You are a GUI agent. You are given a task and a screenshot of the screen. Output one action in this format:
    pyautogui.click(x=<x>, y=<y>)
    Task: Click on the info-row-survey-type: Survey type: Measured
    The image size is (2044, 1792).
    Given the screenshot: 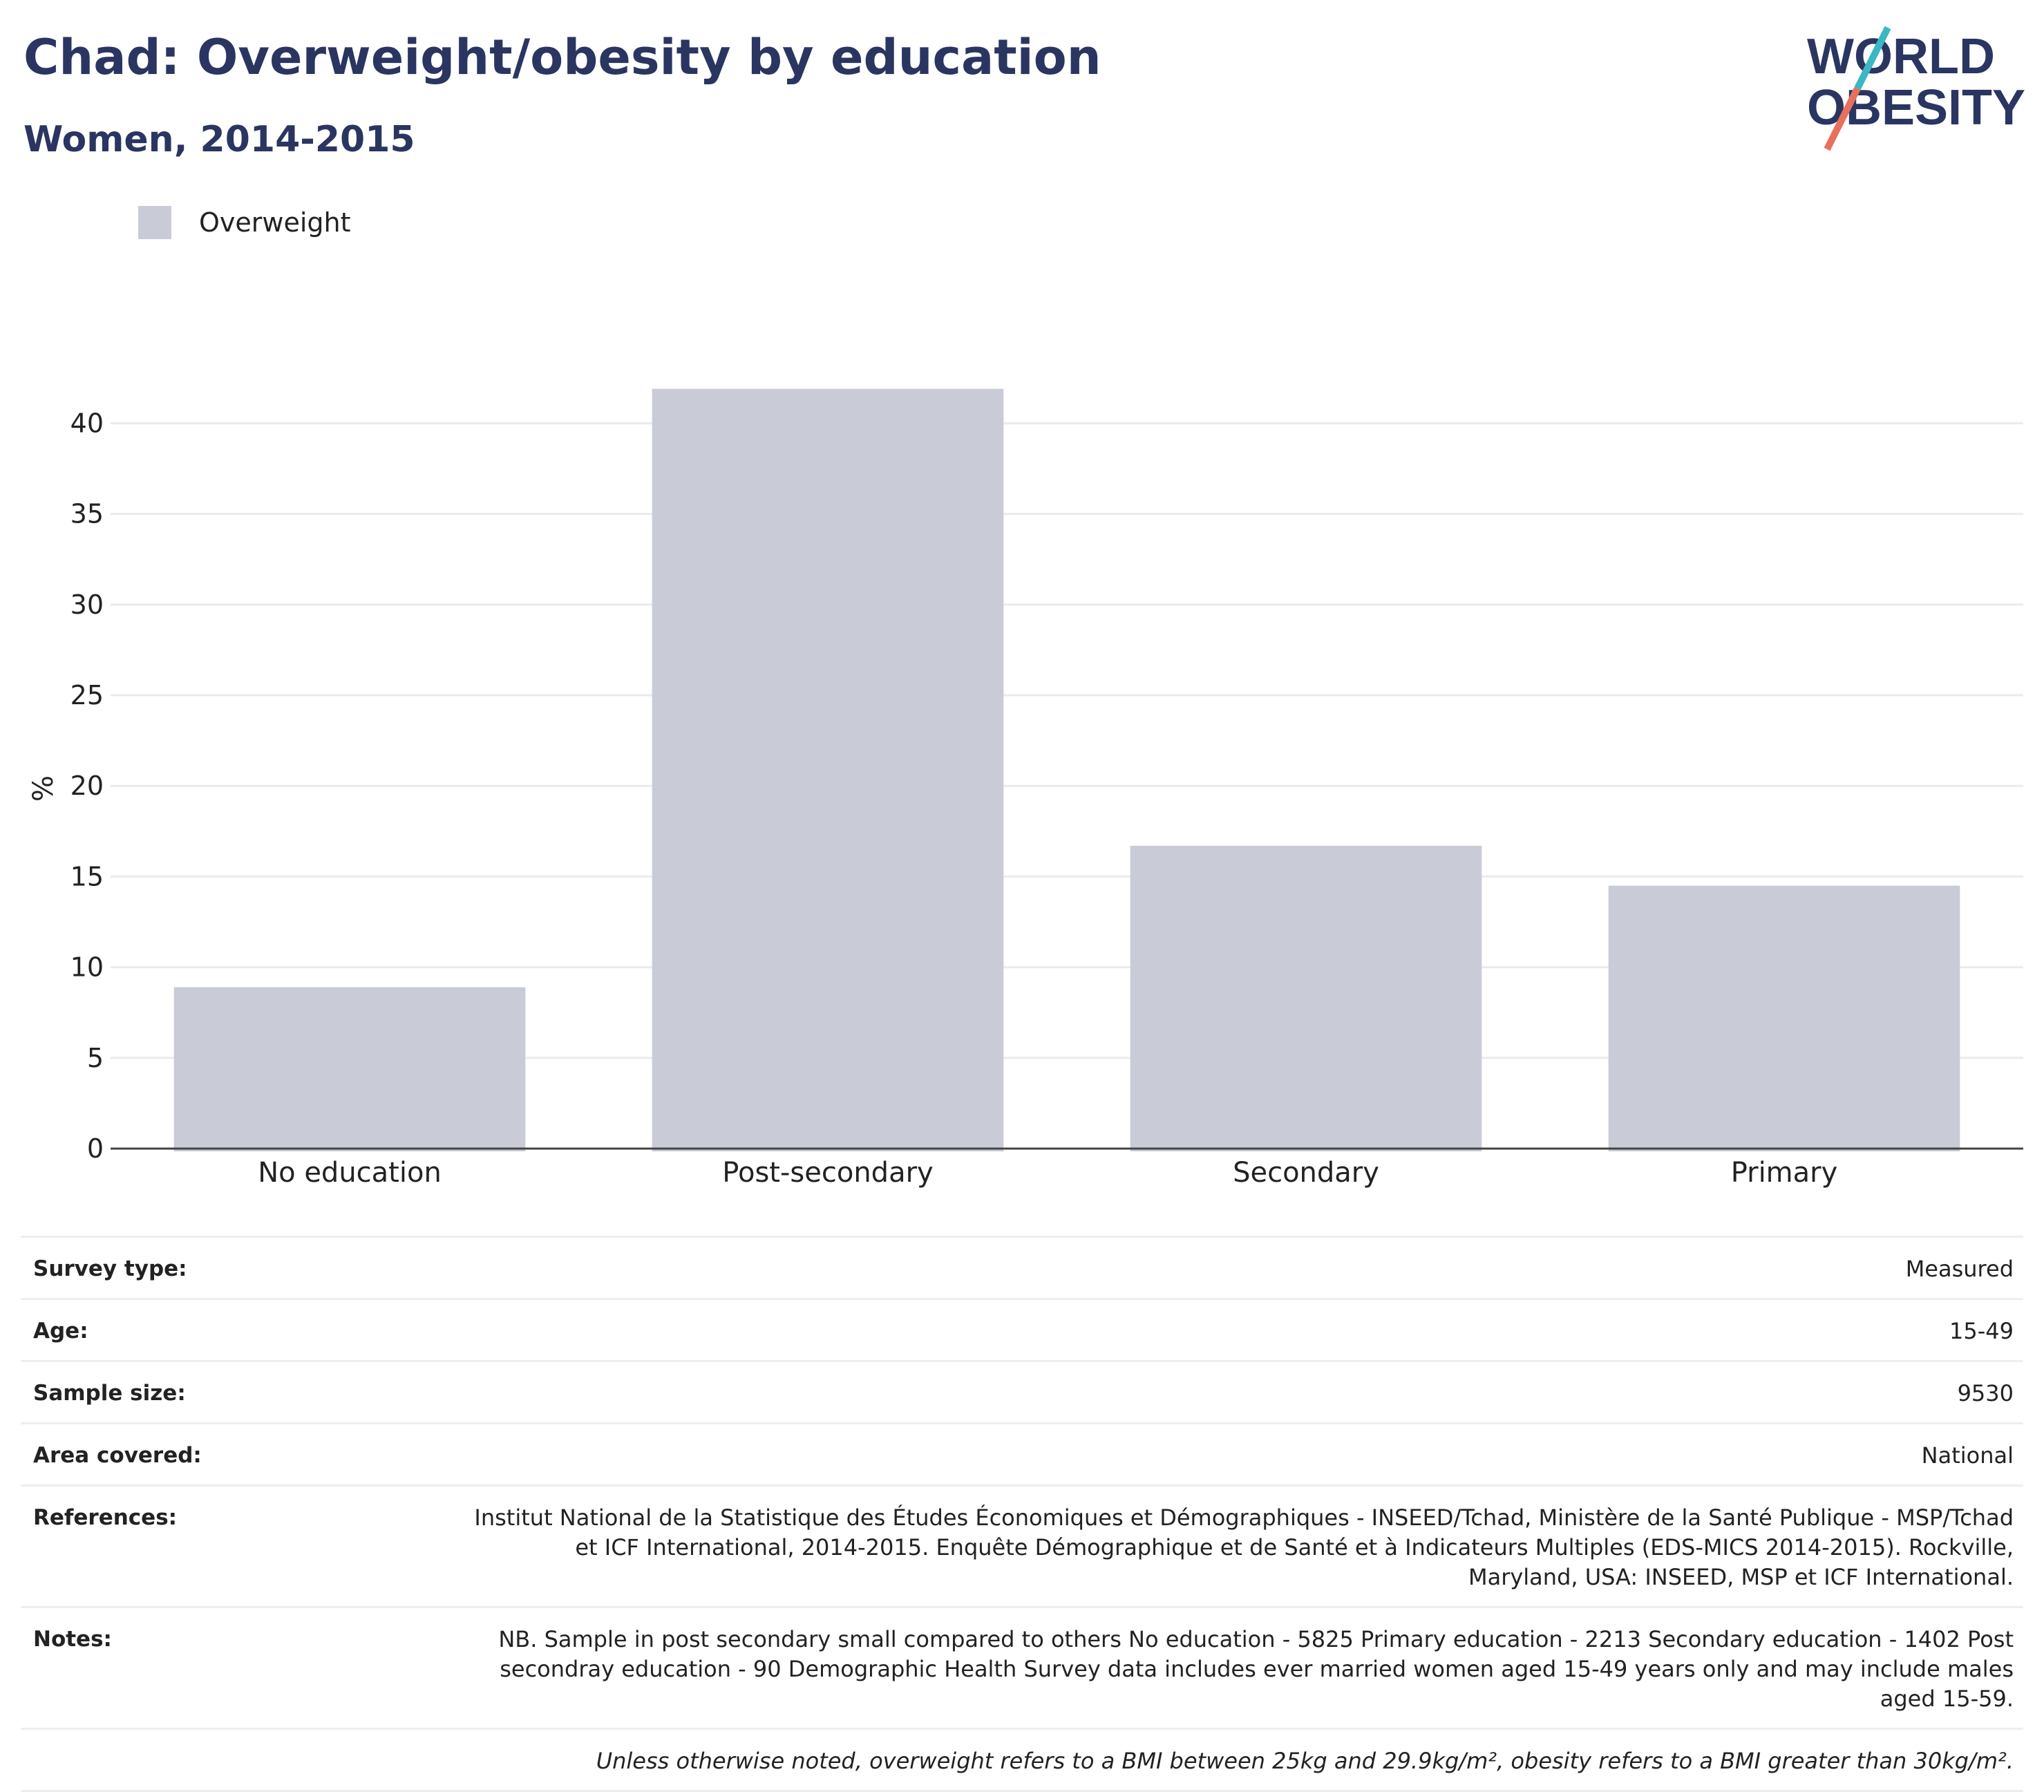 What is the action you would take?
    pyautogui.click(x=1022, y=1267)
    